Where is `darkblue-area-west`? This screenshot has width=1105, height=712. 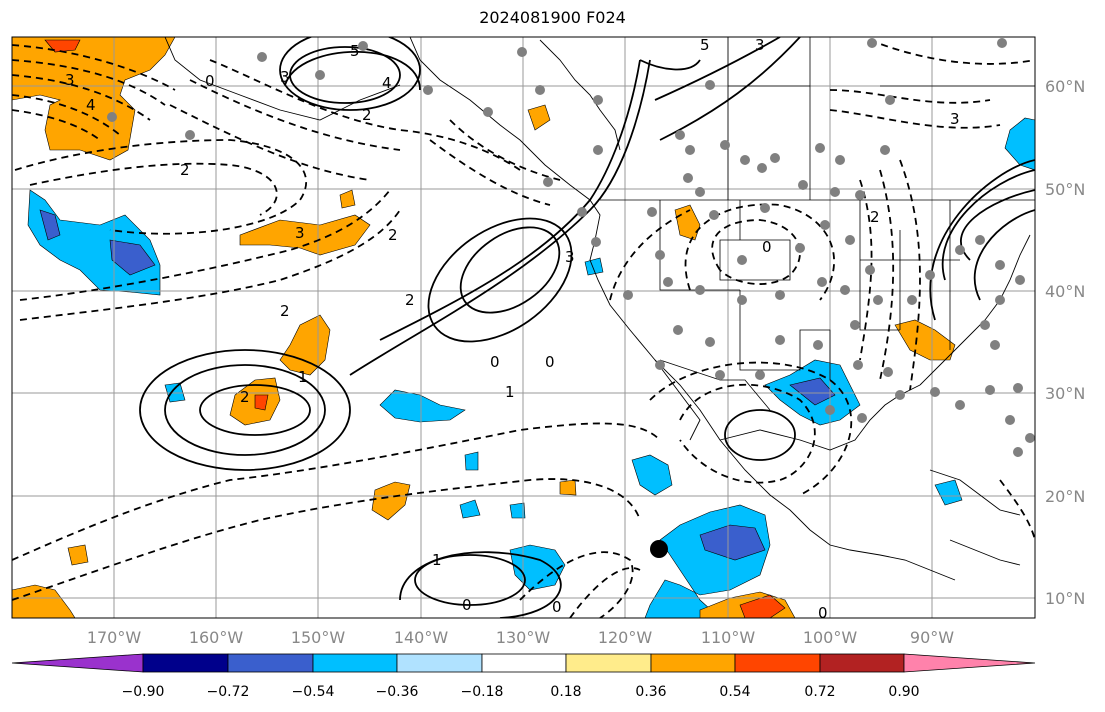
darkblue-area-west is located at coordinates (50, 225).